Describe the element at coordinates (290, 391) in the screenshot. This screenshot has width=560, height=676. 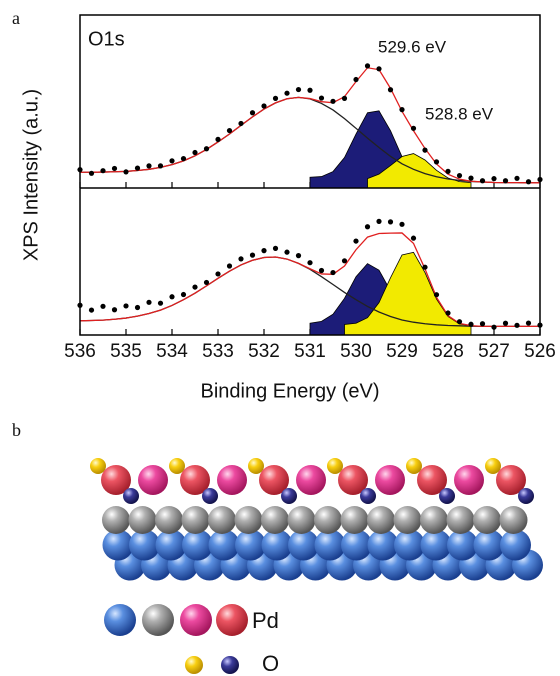
I see `x-axis-label: Binding Energy (eV)` at that location.